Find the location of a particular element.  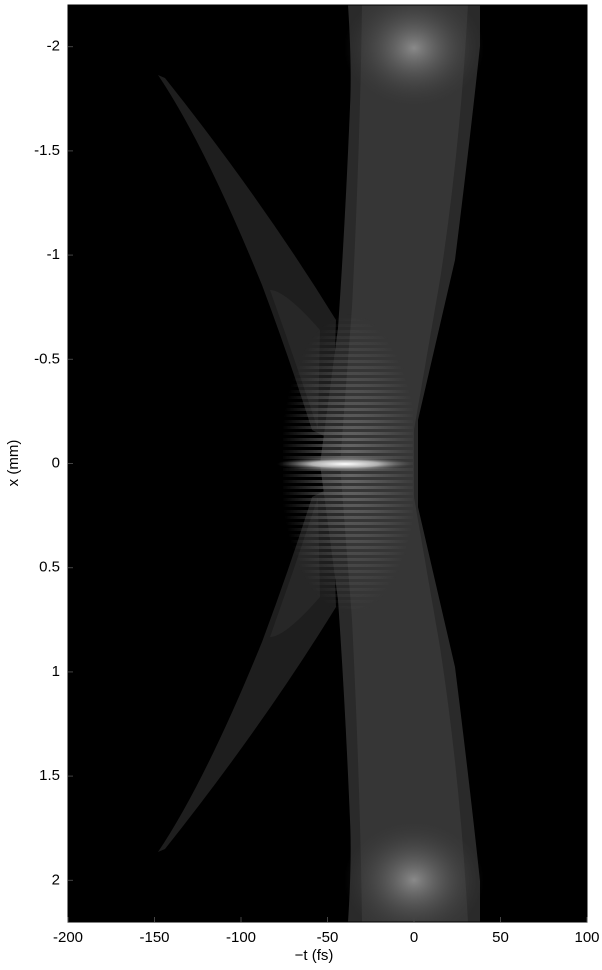

y-tick-label: -1 is located at coordinates (53, 254).